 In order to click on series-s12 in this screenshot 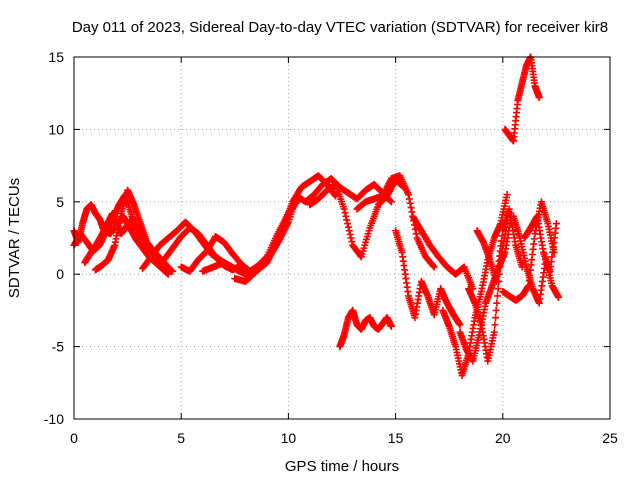, I will do `click(395, 221)`.